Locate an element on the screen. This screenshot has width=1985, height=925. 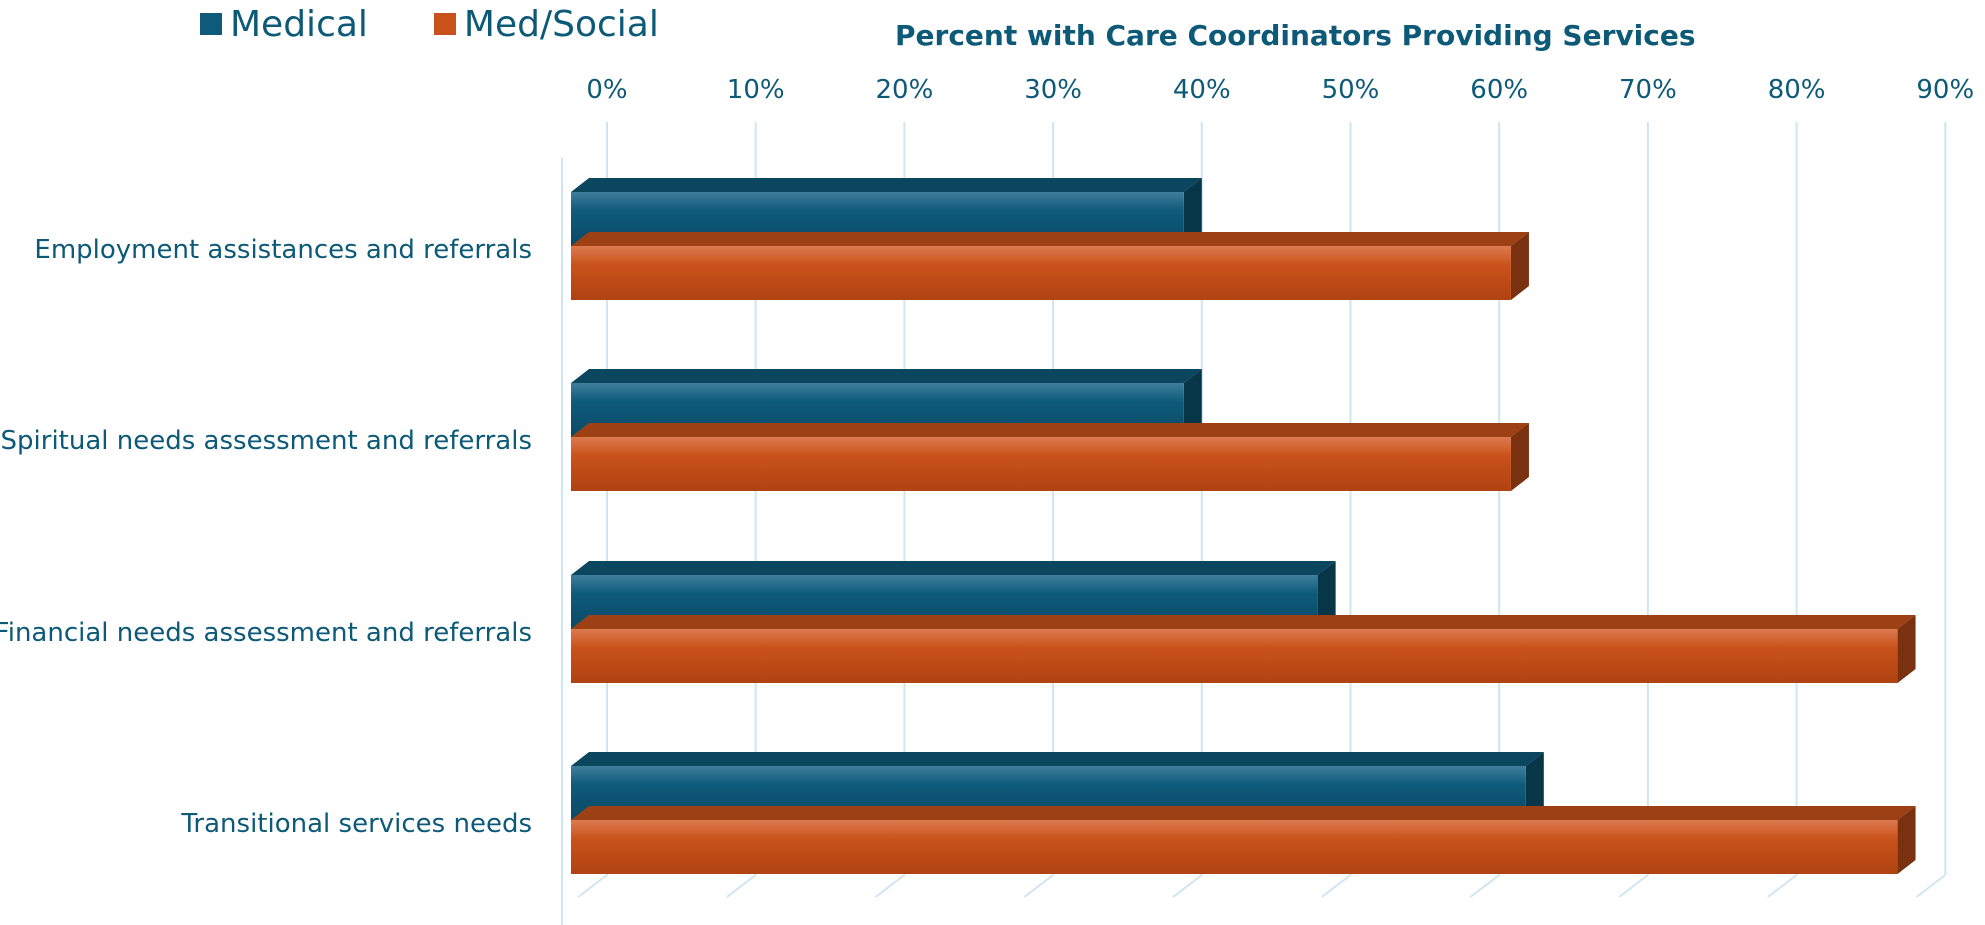
legend-label-medical: Medical is located at coordinates (299, 24).